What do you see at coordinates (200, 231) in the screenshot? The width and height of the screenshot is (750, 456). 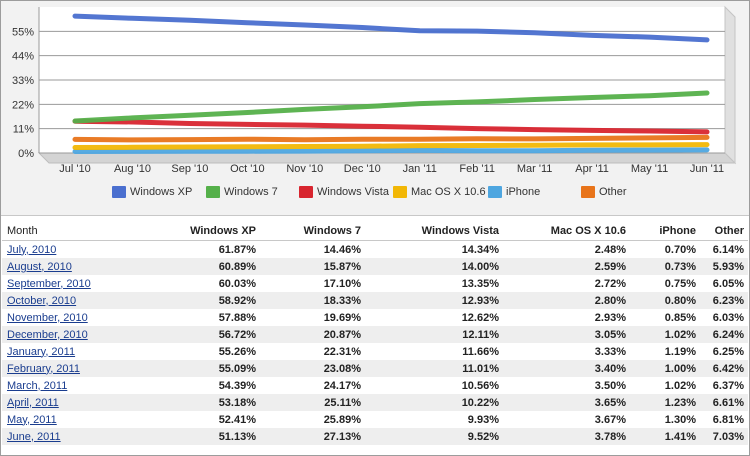 I see `column-header-windows-xp: Windows XP` at bounding box center [200, 231].